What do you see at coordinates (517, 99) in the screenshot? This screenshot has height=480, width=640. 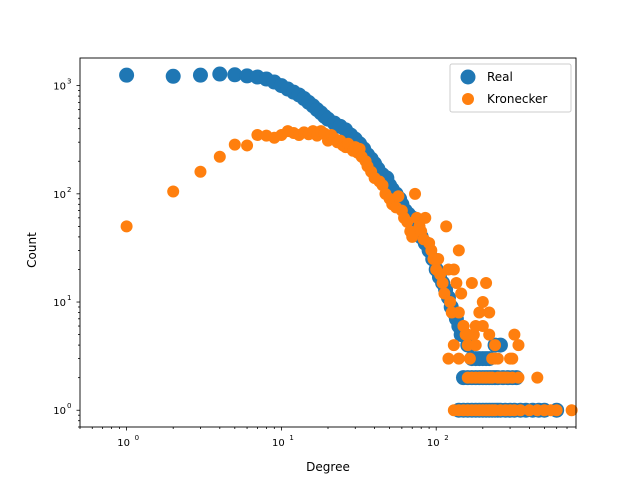 I see `legend-label-kronecker: Kronecker` at bounding box center [517, 99].